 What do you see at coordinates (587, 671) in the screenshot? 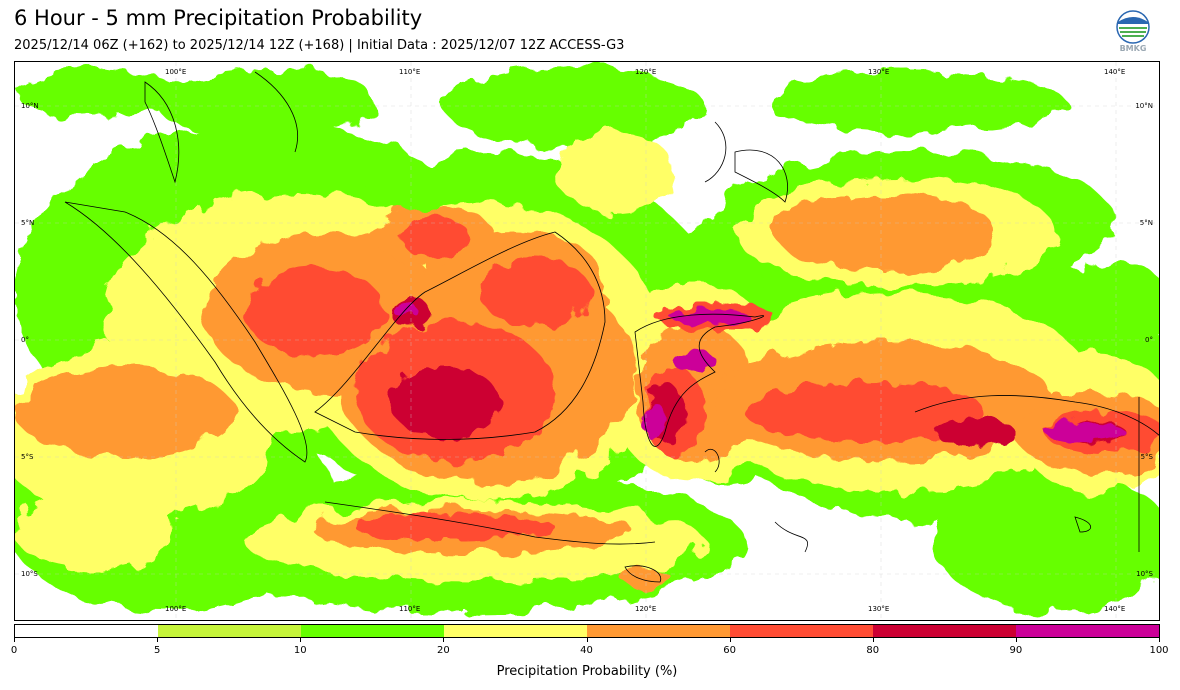
I see `colorbar-title: Precipitation Probability (%)` at bounding box center [587, 671].